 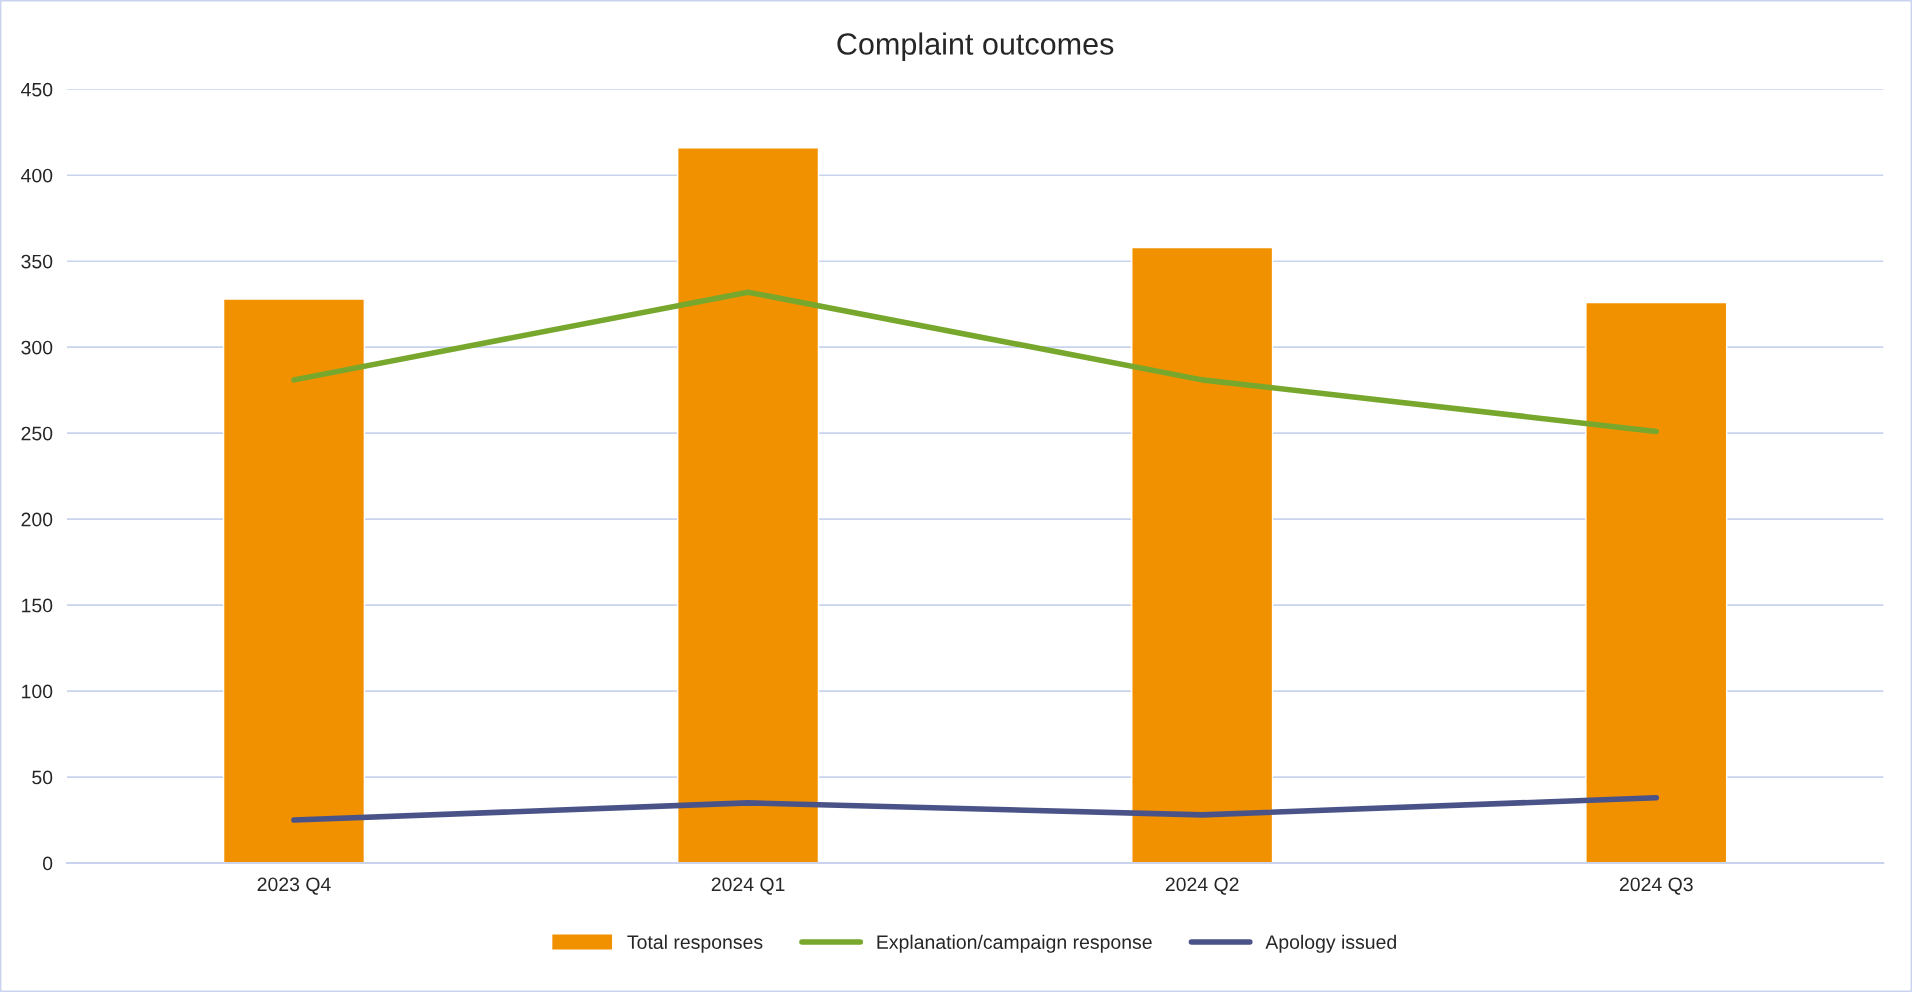 I want to click on x-tick-label: 2023 Q4, so click(x=294, y=886).